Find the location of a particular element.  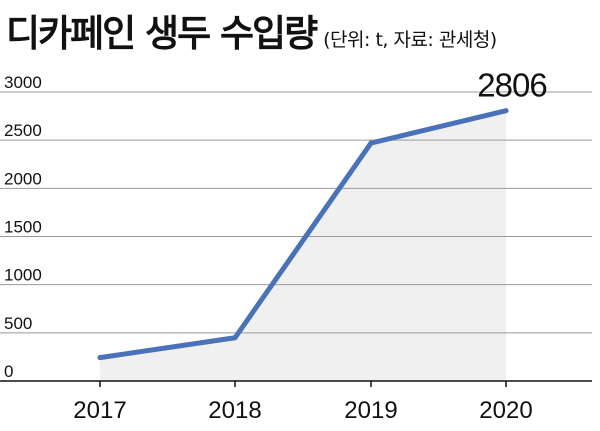

y-tick-label: 500 is located at coordinates (18, 323).